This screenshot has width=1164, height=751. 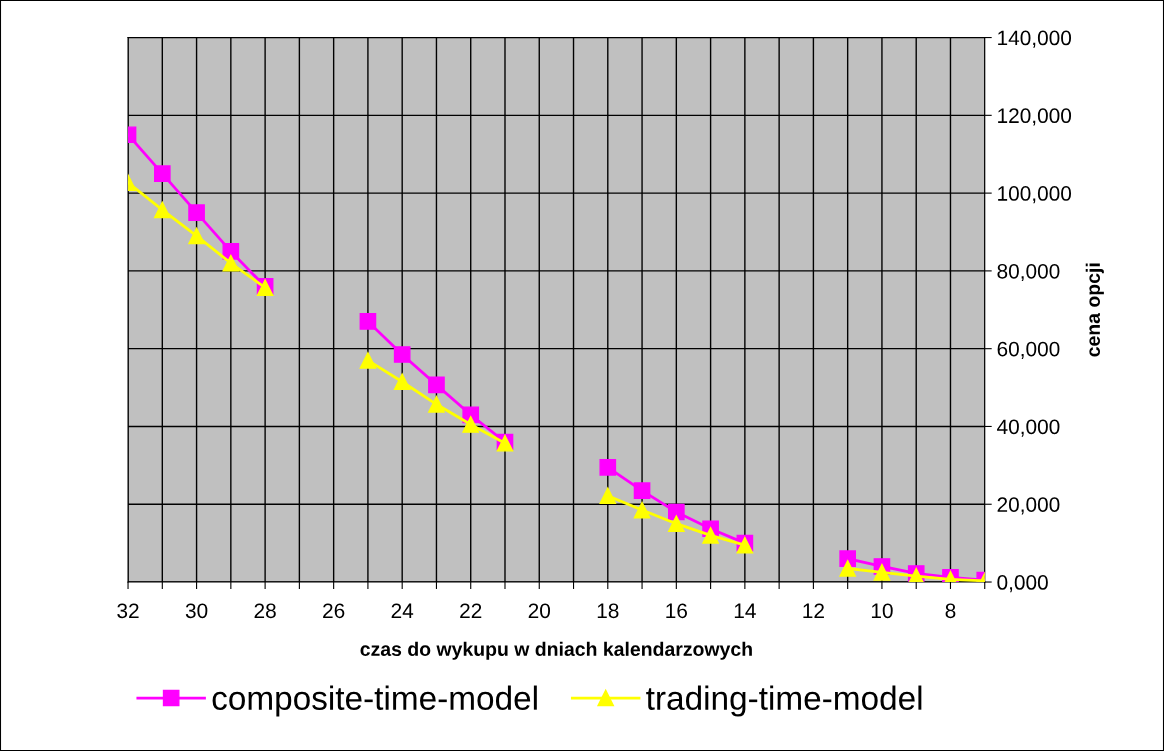 I want to click on y-tick-label: 120,000, so click(x=1035, y=117).